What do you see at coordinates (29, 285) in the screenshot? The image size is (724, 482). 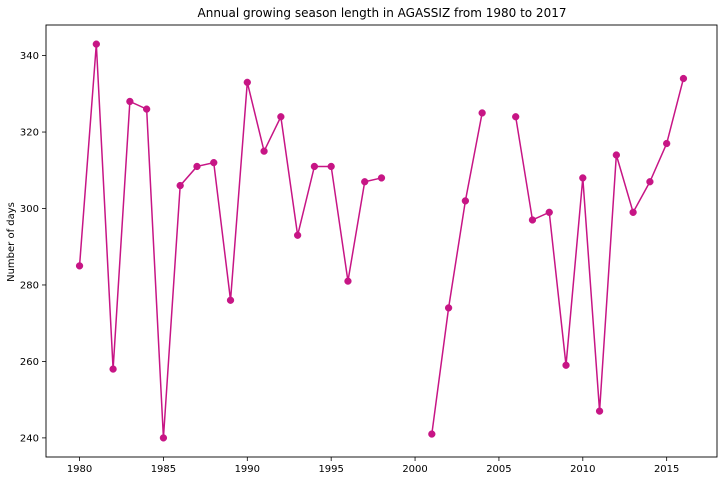 I see `y-tick-label: 280` at bounding box center [29, 285].